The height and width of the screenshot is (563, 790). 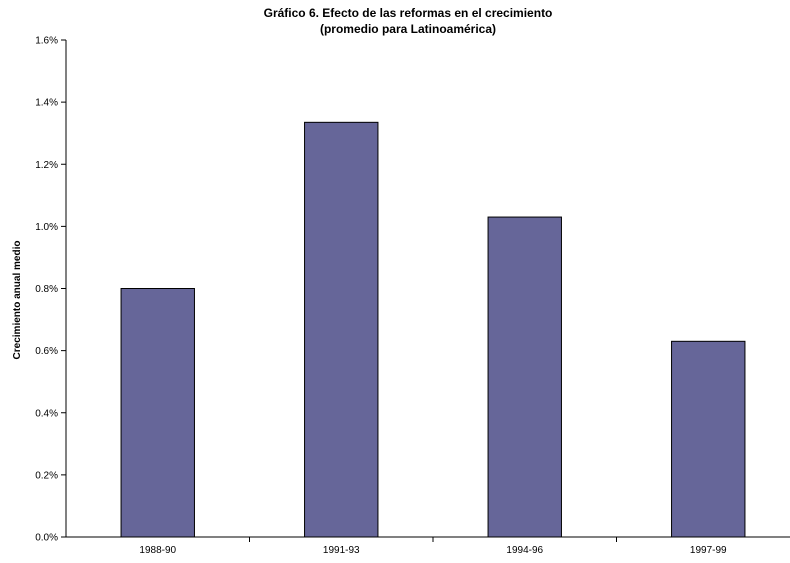 I want to click on y-axis-label: Crecimiento anual medio, so click(x=17, y=300).